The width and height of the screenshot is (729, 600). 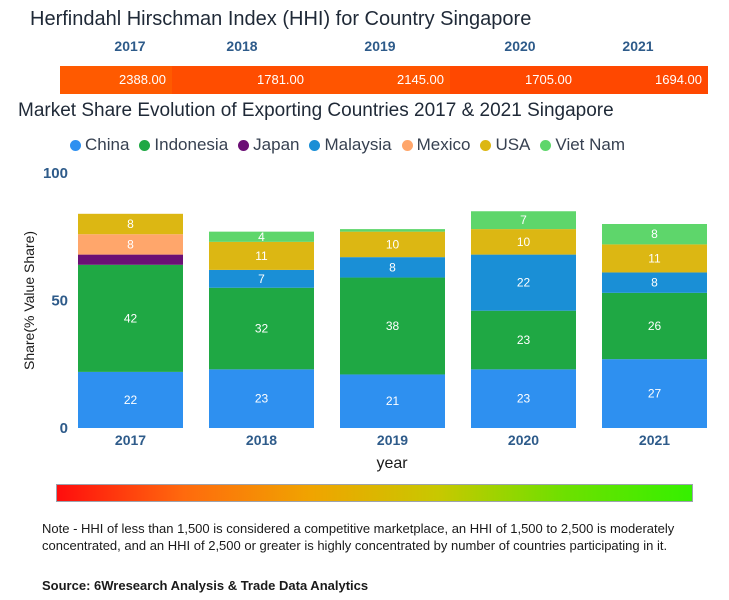 I want to click on legend-label: Viet Nam, so click(x=590, y=144).